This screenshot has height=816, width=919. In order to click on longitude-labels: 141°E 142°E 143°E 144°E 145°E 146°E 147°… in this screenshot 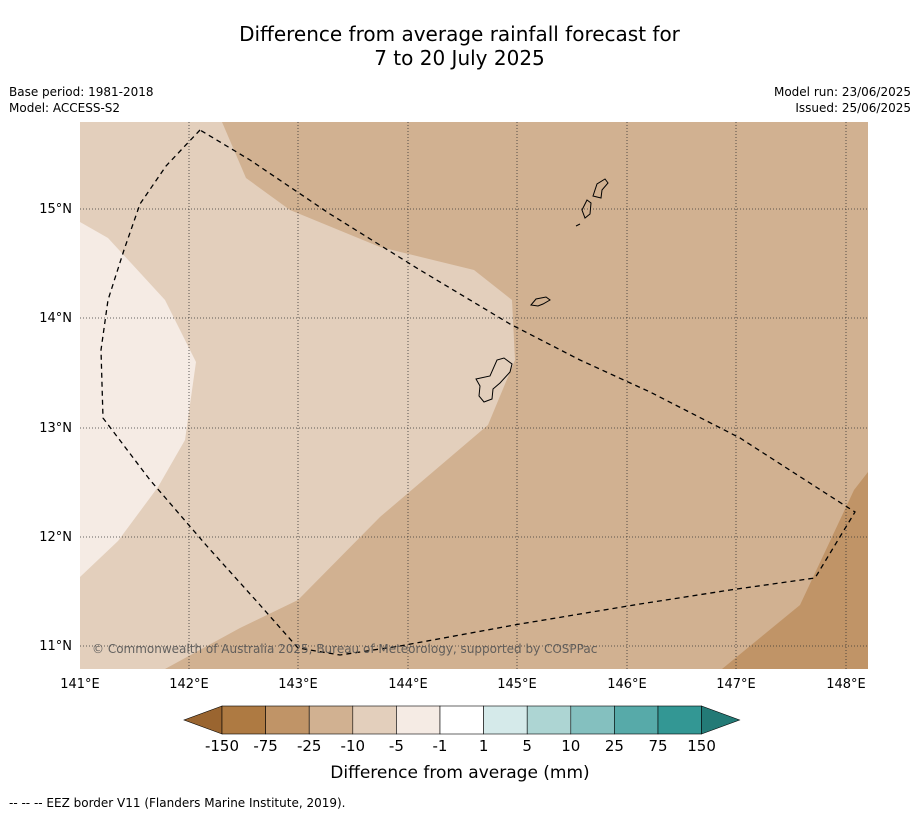, I will do `click(463, 684)`.